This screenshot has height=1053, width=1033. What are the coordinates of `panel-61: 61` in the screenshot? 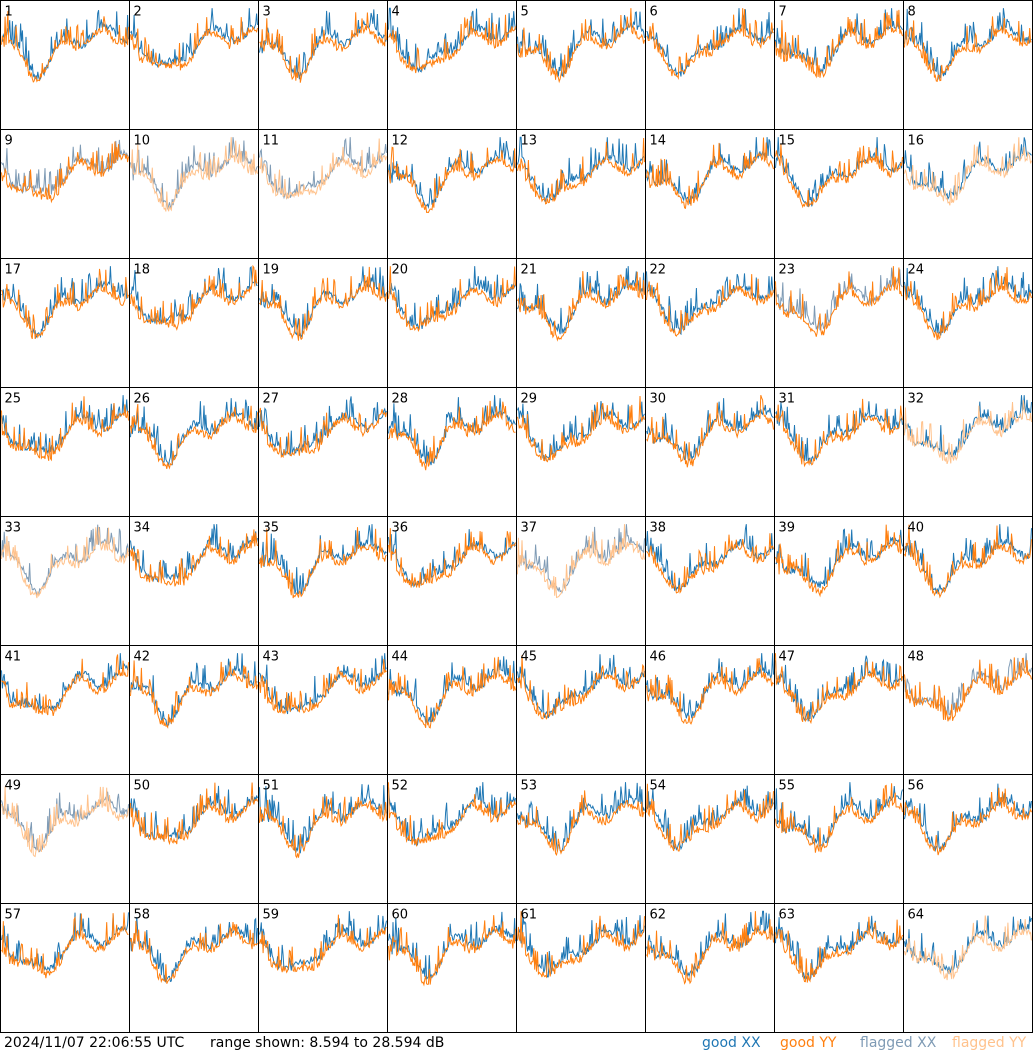 It's located at (581, 968).